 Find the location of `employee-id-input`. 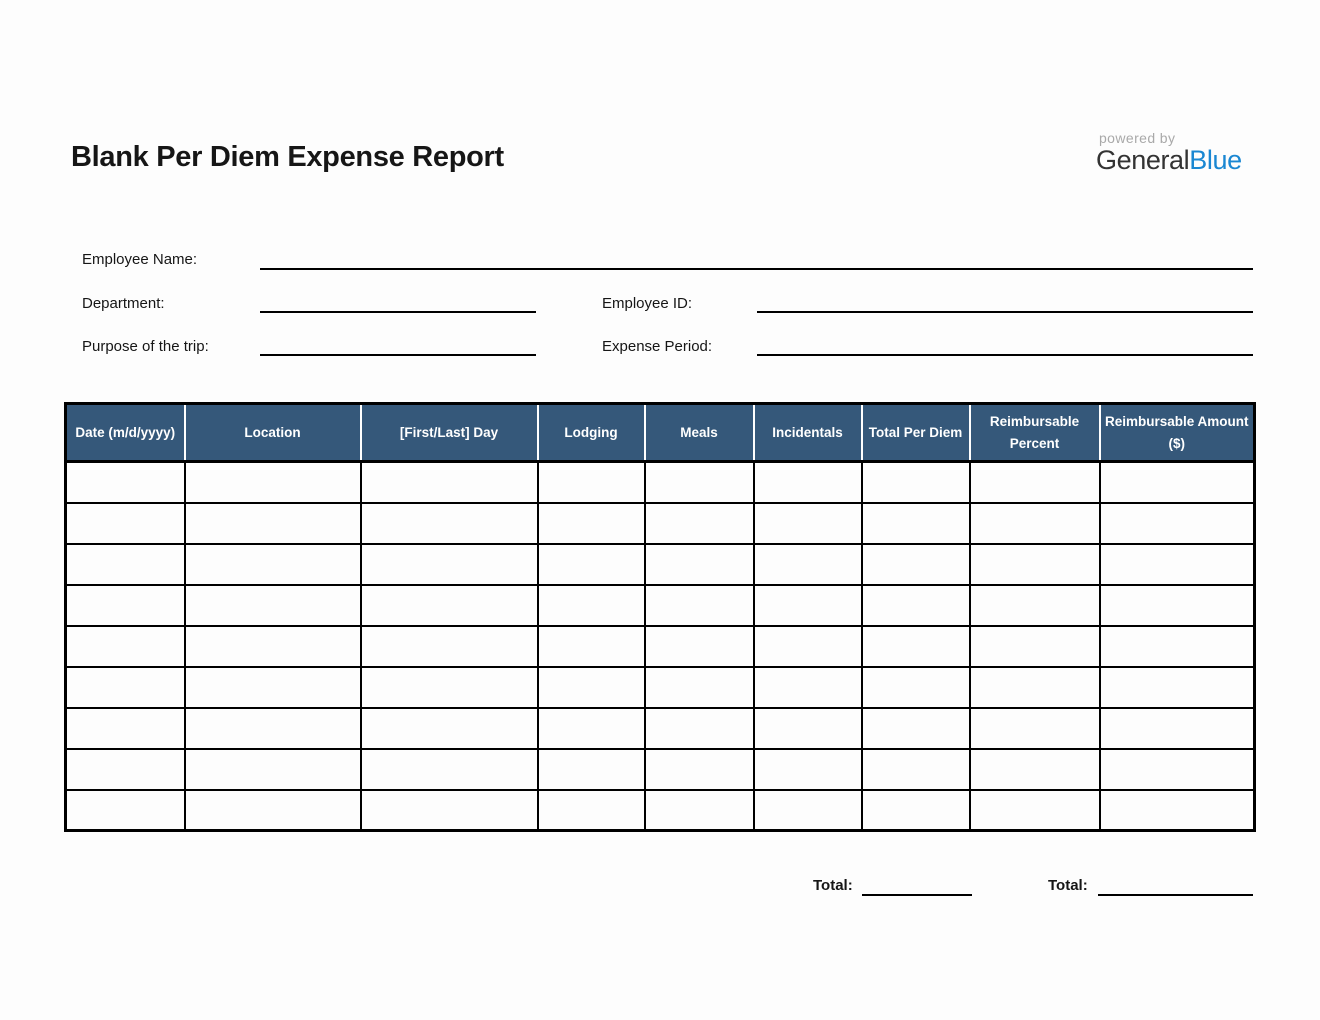

employee-id-input is located at coordinates (1005, 303).